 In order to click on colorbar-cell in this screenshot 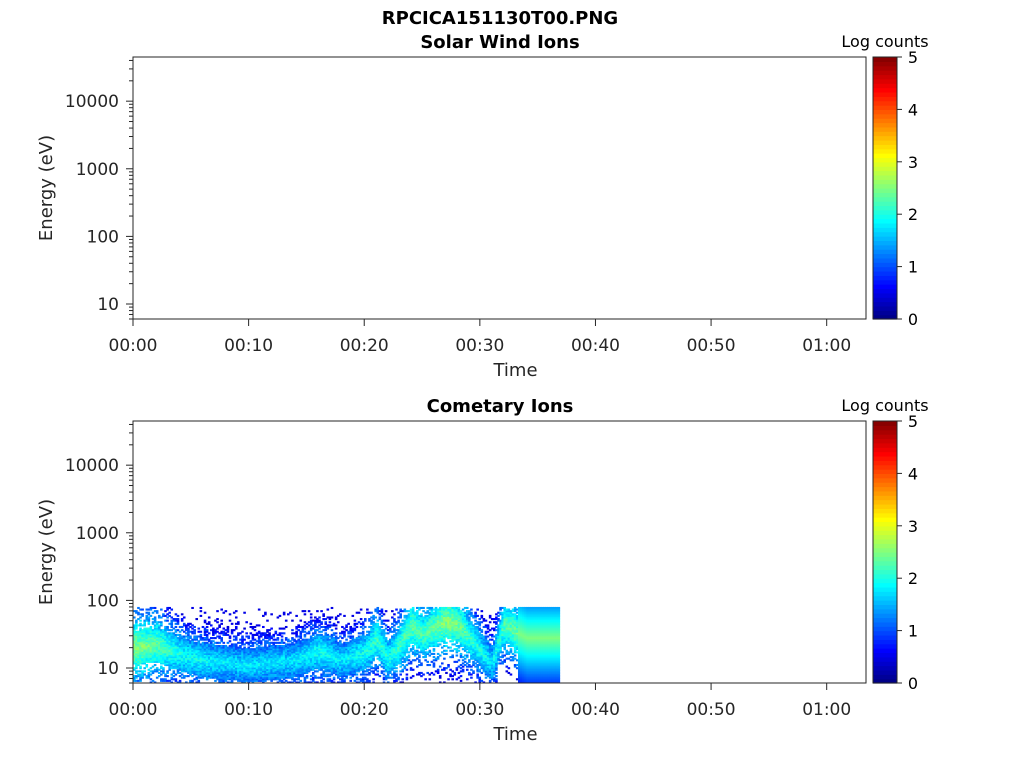, I will do `click(885, 151)`.